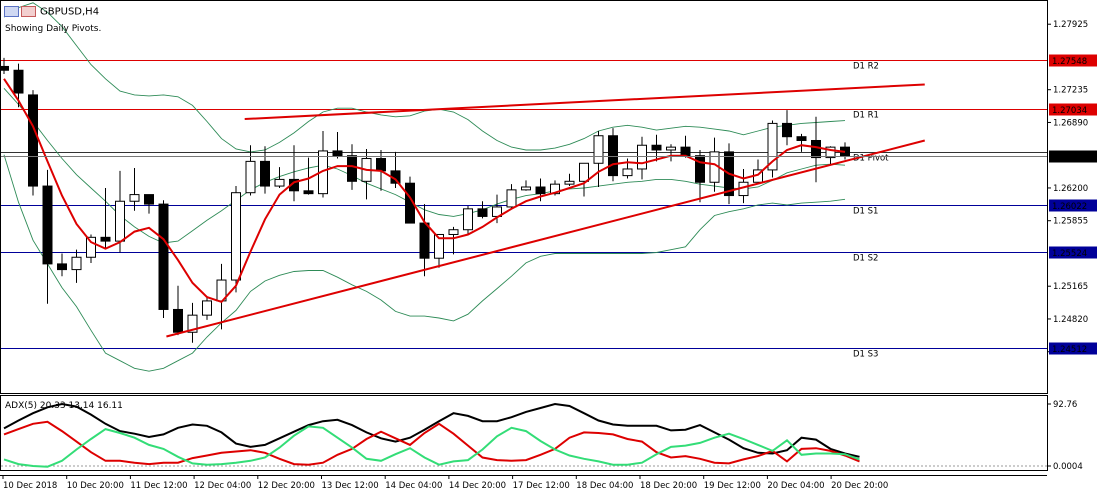 Image resolution: width=1101 pixels, height=499 pixels. I want to click on price-tick-label: 1.24820, so click(1070, 320).